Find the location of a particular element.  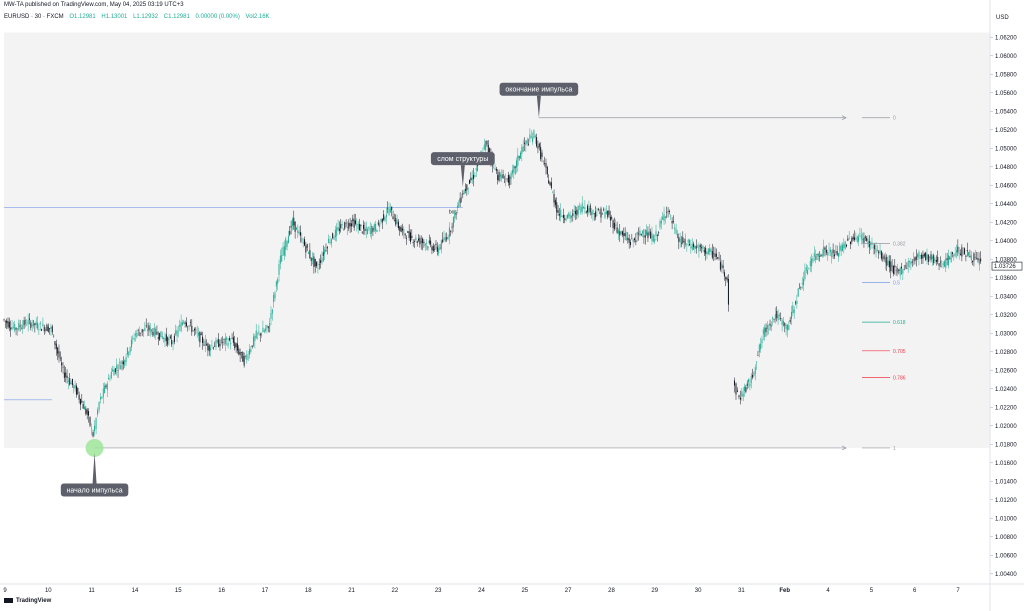

break-of-structure-callout: слом структуры is located at coordinates (462, 170).